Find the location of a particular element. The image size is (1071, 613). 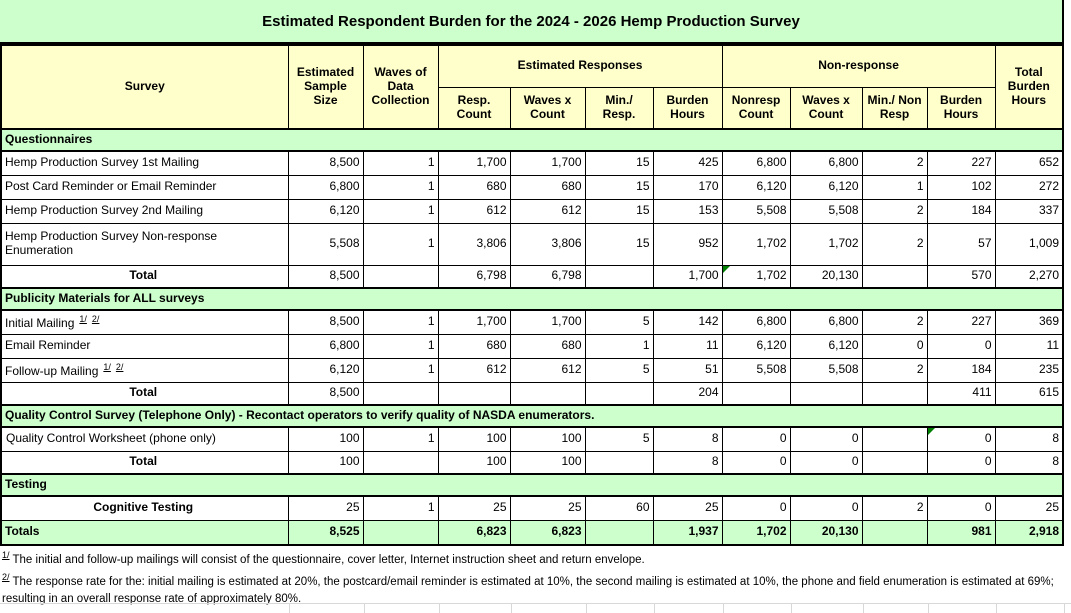

row-label-cell: Follow-up Mailing 1/2/ is located at coordinates (144, 370).